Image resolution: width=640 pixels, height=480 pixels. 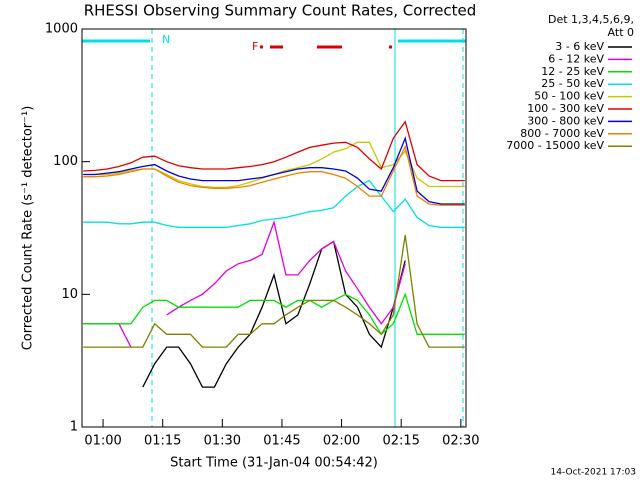 What do you see at coordinates (102, 441) in the screenshot?
I see `x-tick-label: 01:00` at bounding box center [102, 441].